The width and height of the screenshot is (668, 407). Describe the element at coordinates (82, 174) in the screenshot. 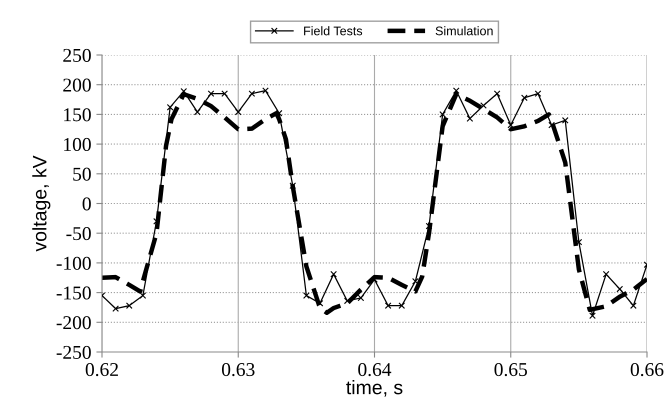

I see `y-tick-label: 50` at that location.